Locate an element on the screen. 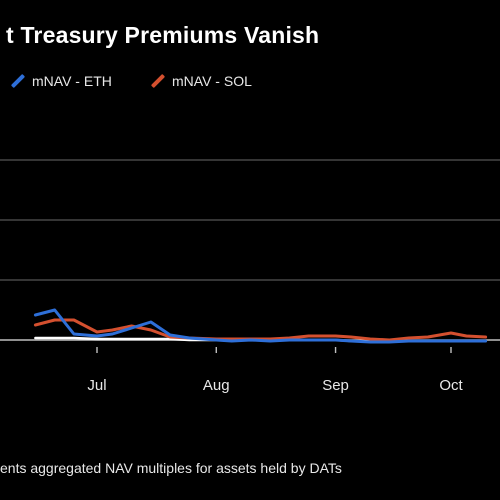 This screenshot has width=500, height=500. legend-swatch-sol is located at coordinates (158, 81).